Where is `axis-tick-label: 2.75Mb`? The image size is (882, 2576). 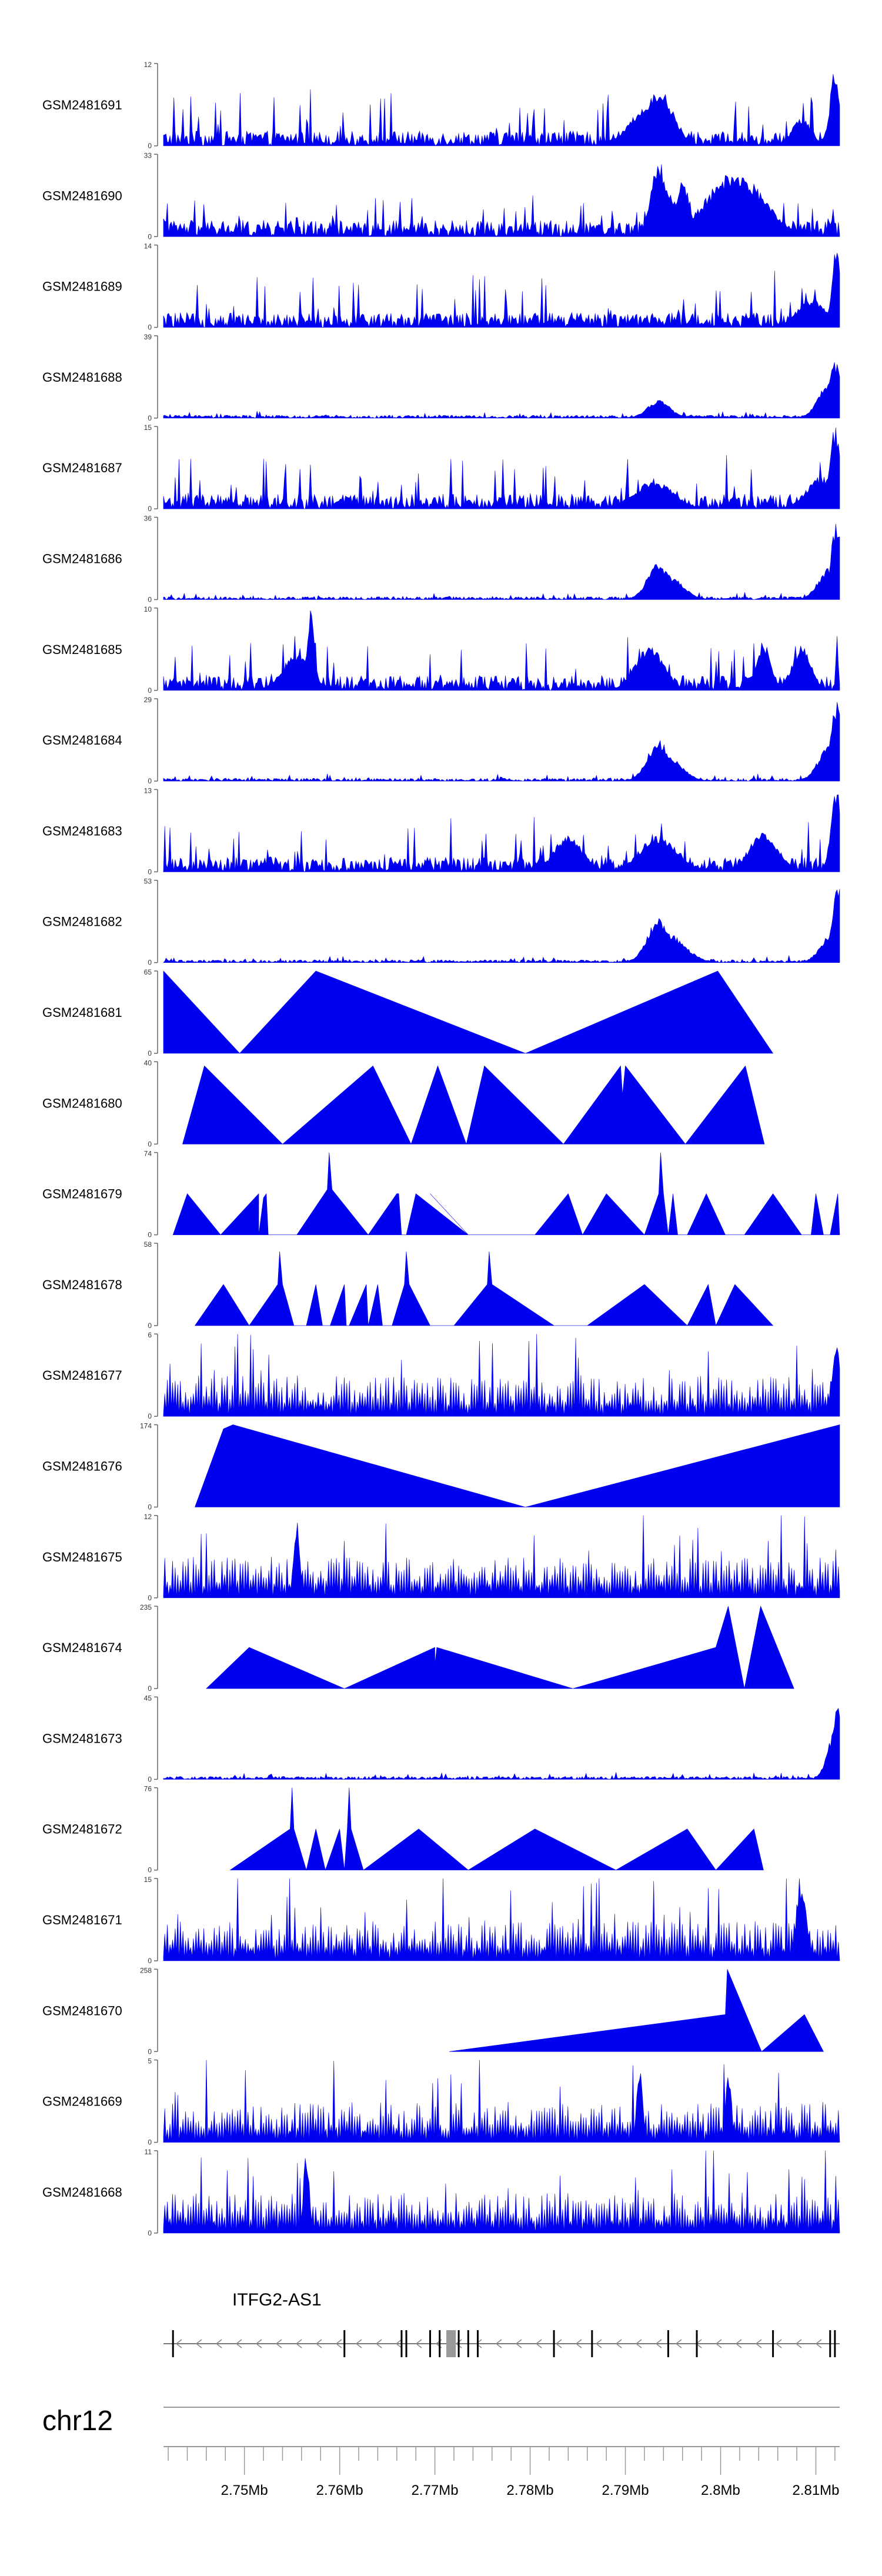 axis-tick-label: 2.75Mb is located at coordinates (244, 2490).